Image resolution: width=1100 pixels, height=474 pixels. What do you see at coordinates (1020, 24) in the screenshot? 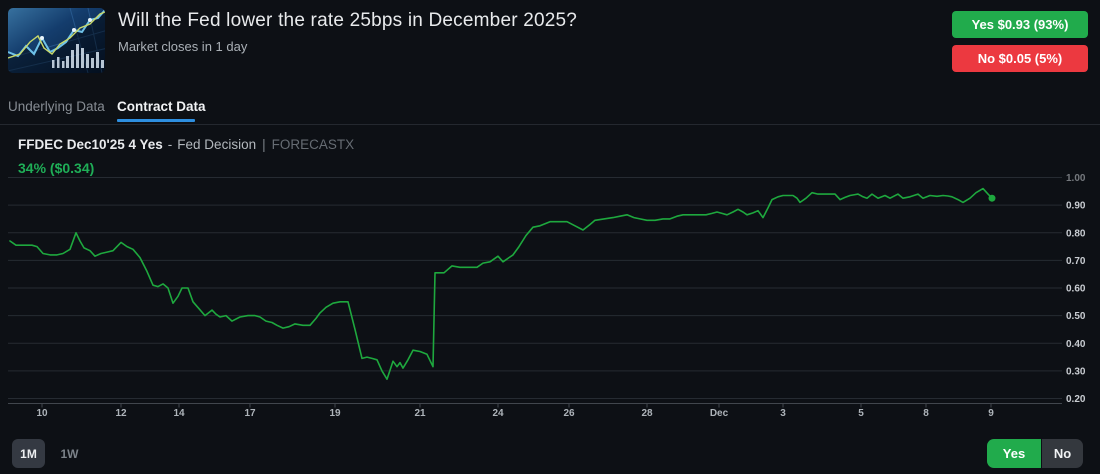
I see `yes-price-button: Yes $0.93 (93%)` at bounding box center [1020, 24].